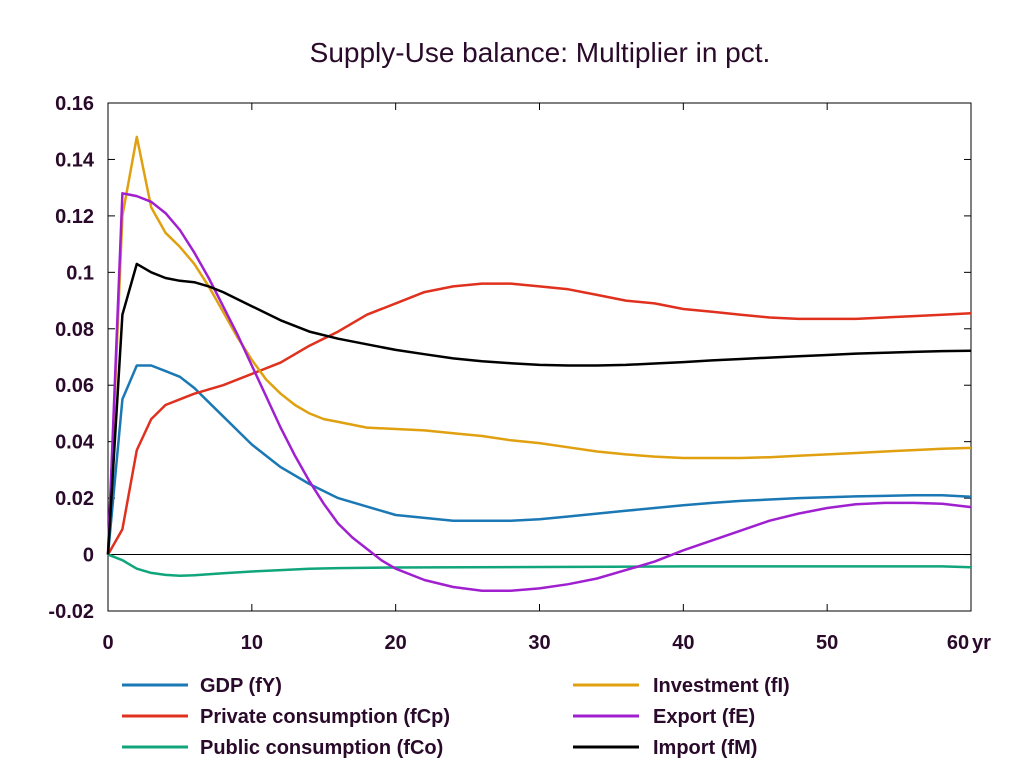 This screenshot has height=778, width=1024. Describe the element at coordinates (539, 565) in the screenshot. I see `series-line-public-consumption-fco` at that location.